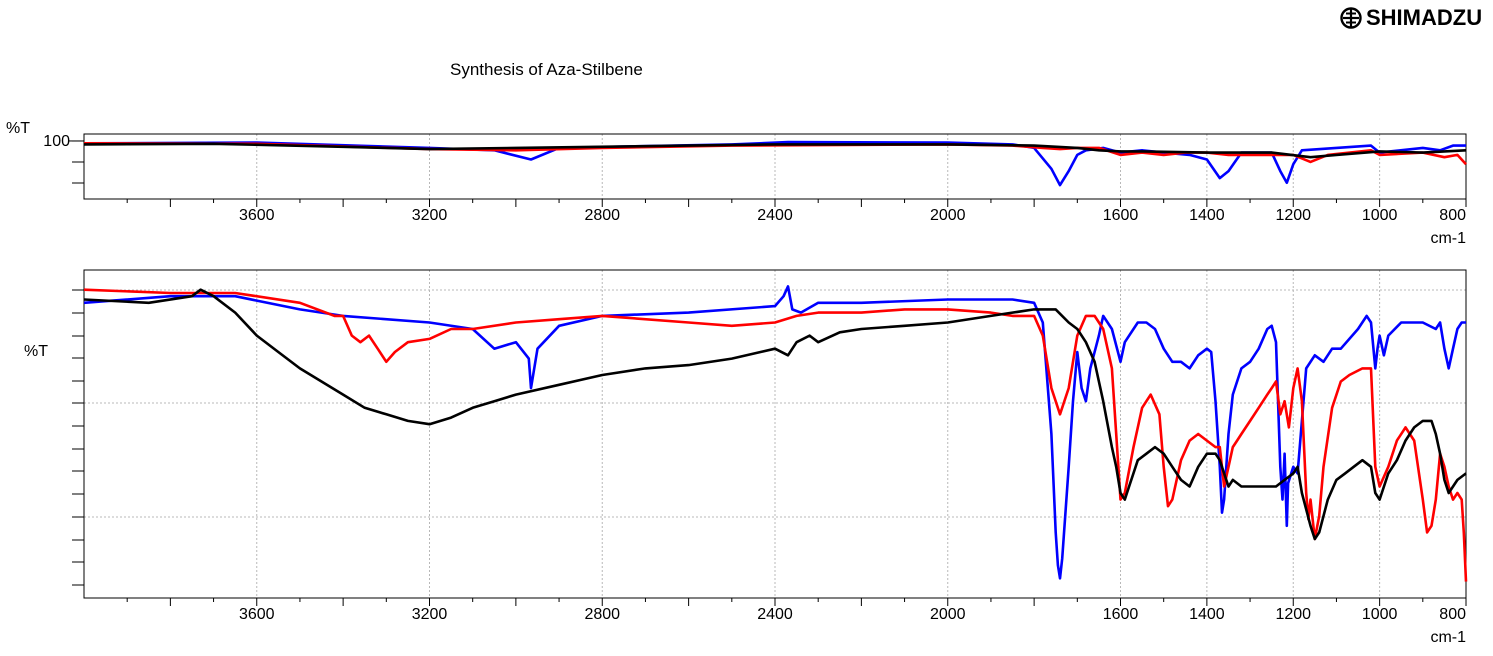  I want to click on brand-name: SHIMADZU, so click(1424, 17).